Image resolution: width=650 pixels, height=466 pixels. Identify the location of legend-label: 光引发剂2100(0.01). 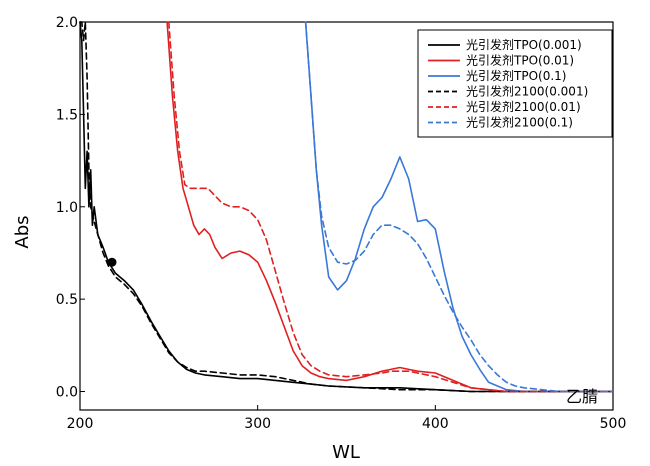
(523, 106).